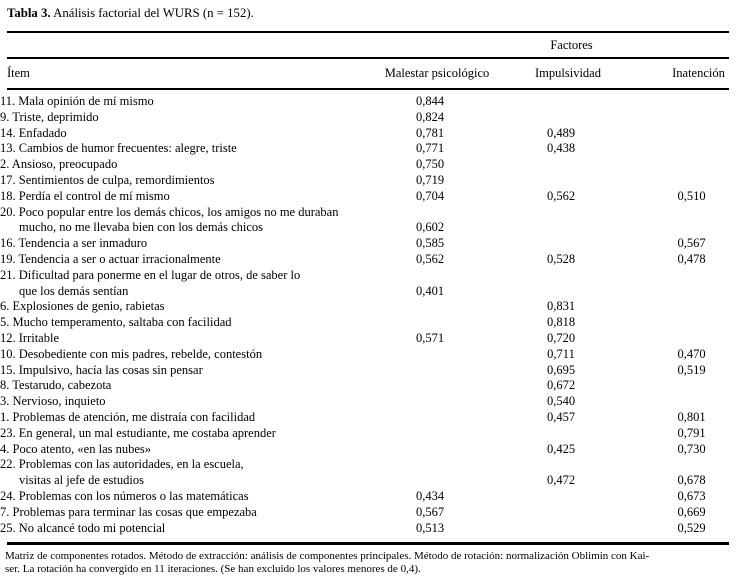 The image size is (736, 585). I want to click on item-label: 9. Triste, deprimido, so click(49, 116).